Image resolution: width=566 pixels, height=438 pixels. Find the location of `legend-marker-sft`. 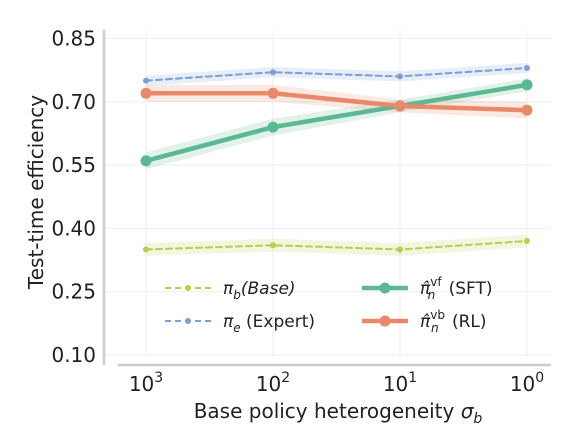

legend-marker-sft is located at coordinates (385, 288).